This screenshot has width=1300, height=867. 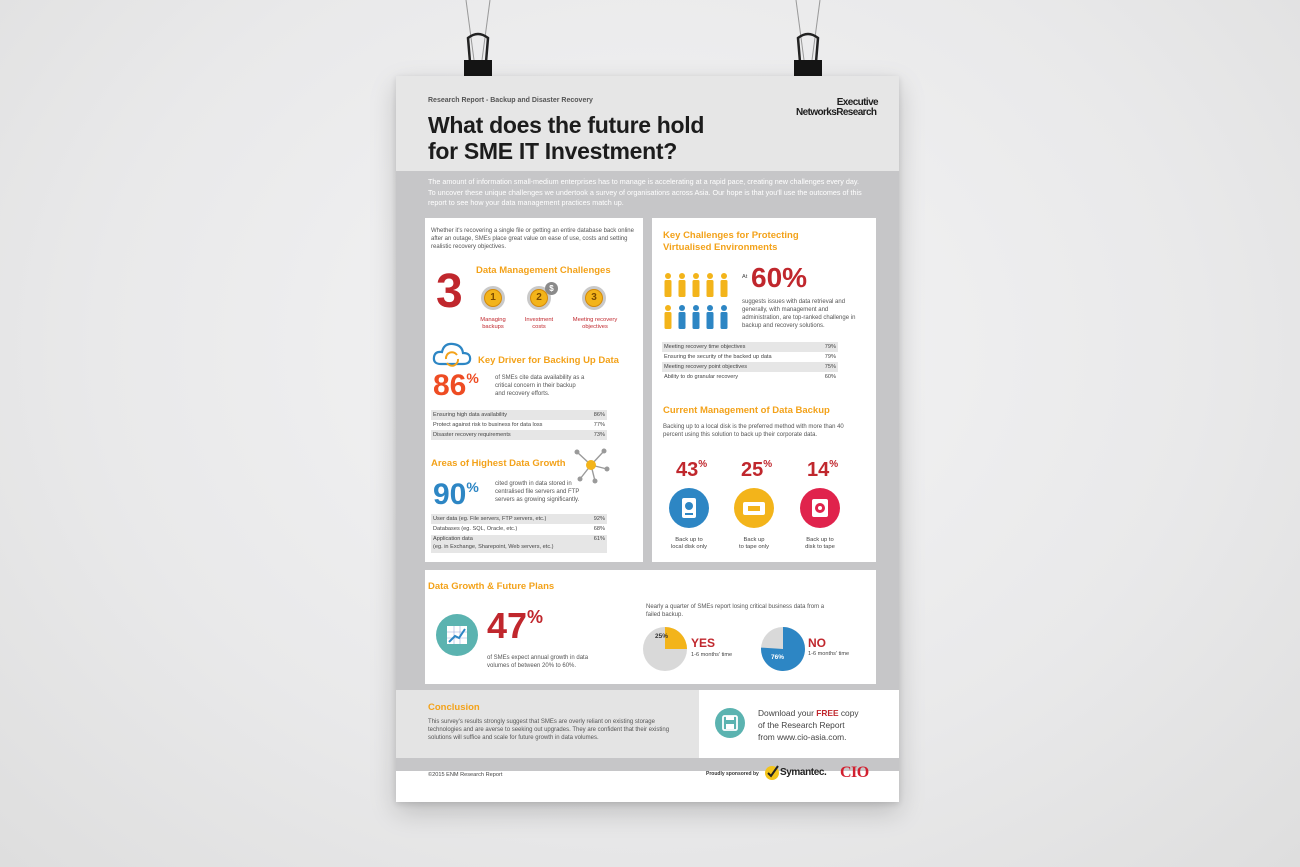 I want to click on challenge-2-label: Investment costs, so click(x=539, y=323).